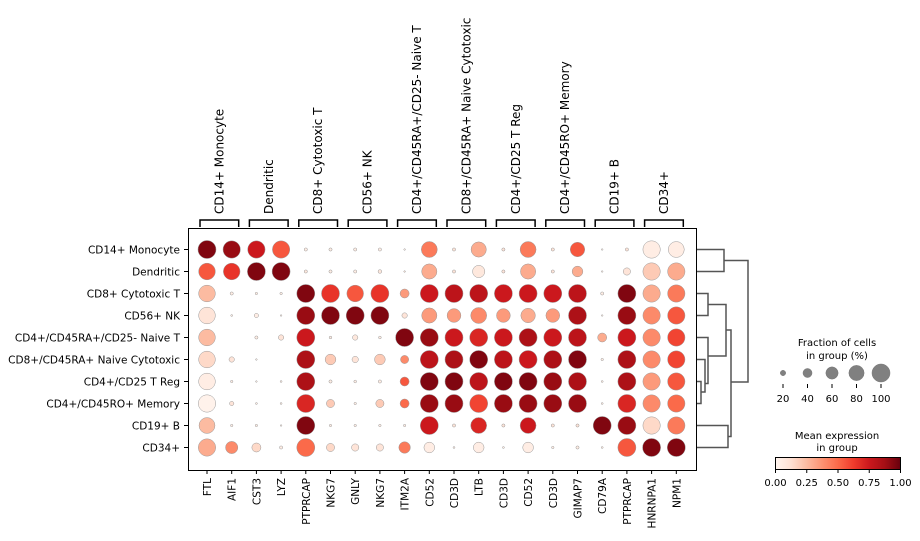 The image size is (920, 541). What do you see at coordinates (554, 493) in the screenshot?
I see `gene-label: CD3D` at bounding box center [554, 493].